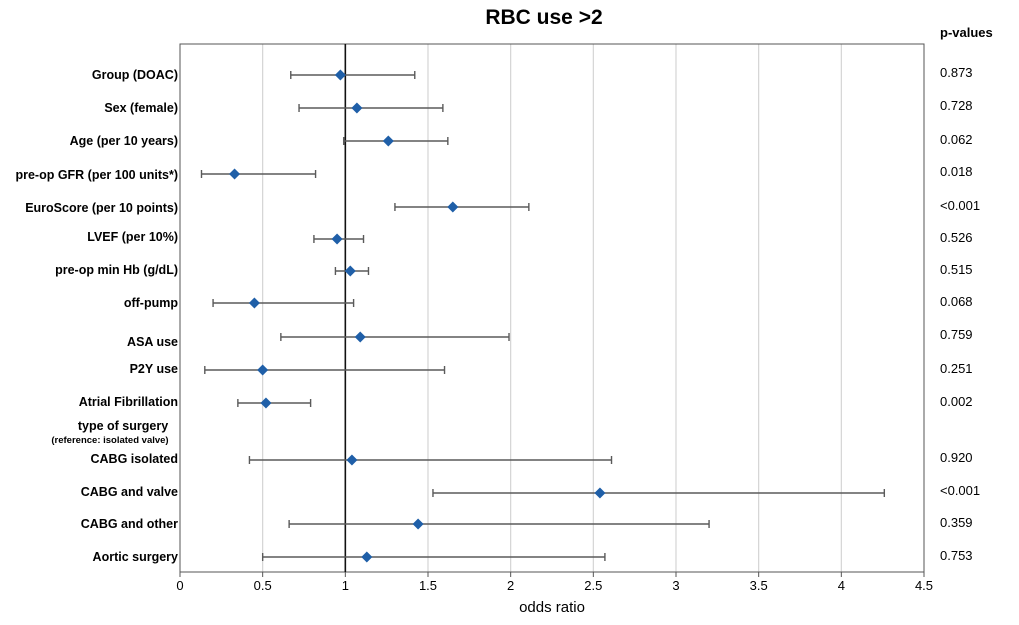 The width and height of the screenshot is (1019, 625). I want to click on x-tick-label: 0.5, so click(263, 585).